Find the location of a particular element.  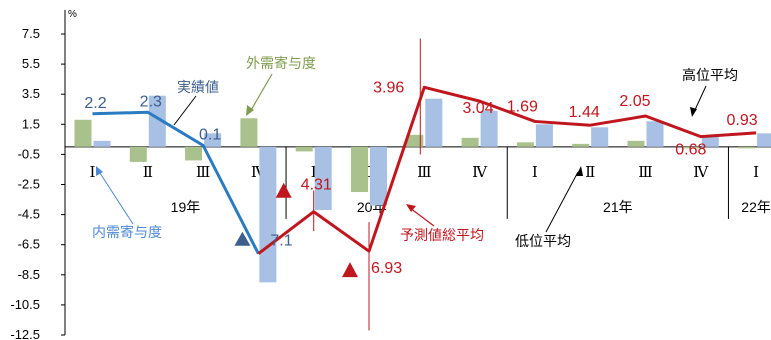

y-tick-label: -12.5 is located at coordinates (25, 333).